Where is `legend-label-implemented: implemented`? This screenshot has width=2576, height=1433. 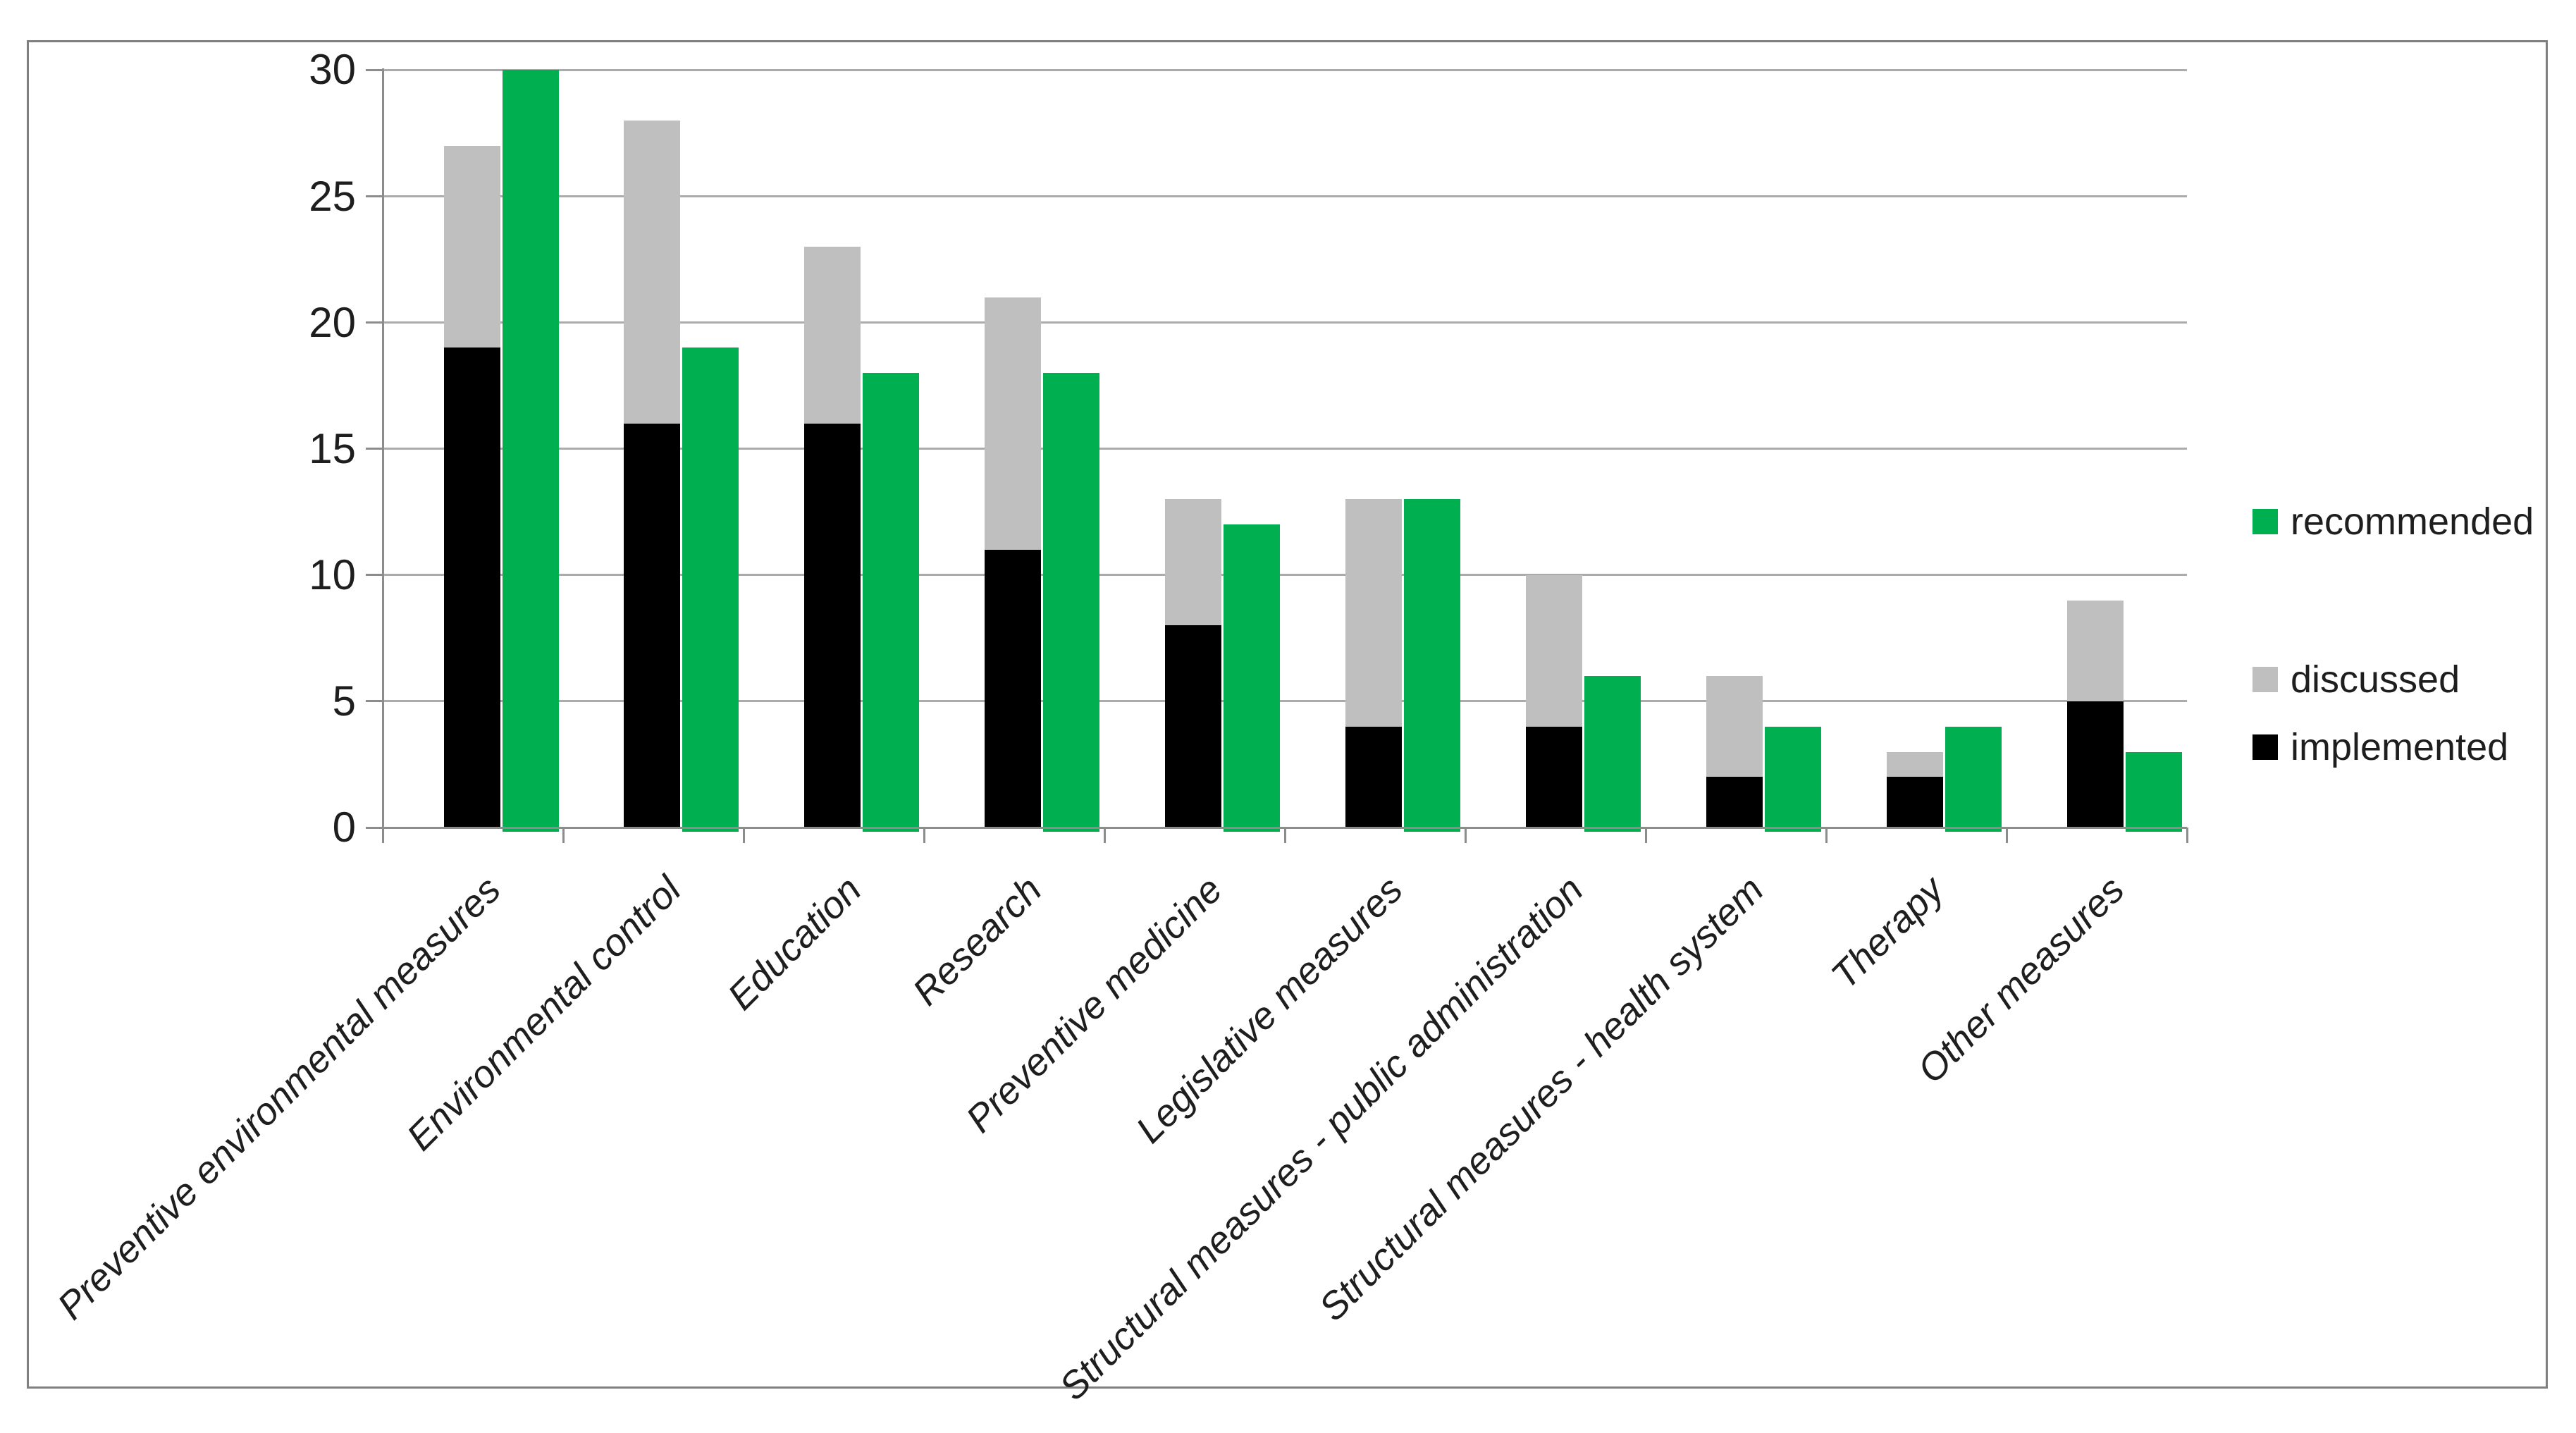
legend-label-implemented: implemented is located at coordinates (2400, 747).